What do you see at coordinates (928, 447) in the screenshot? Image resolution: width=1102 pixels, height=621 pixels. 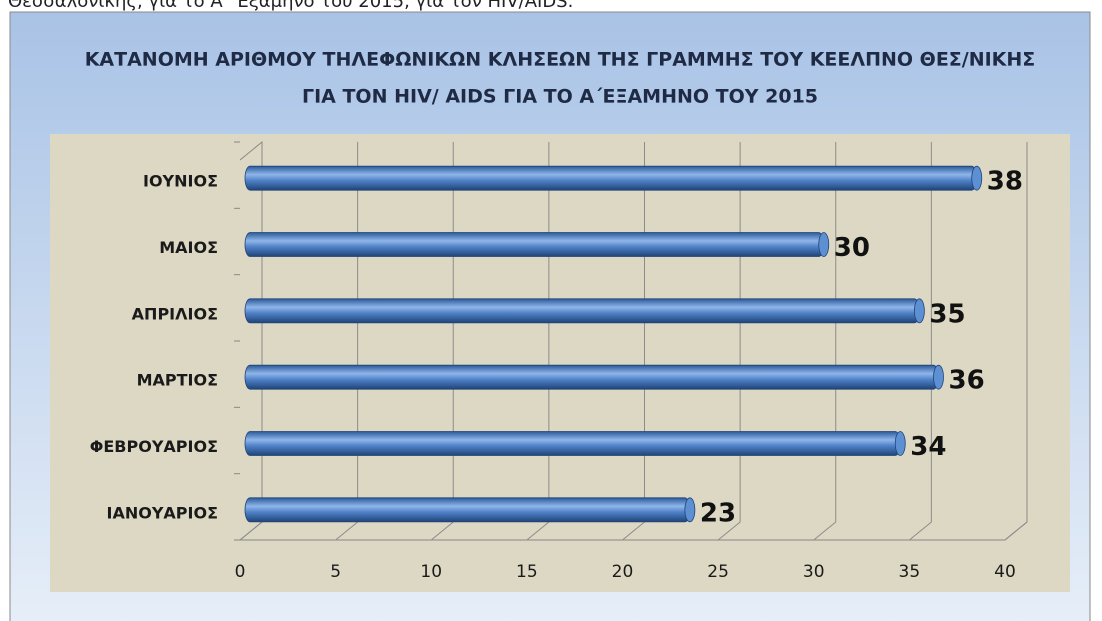 I see `data-label: 34` at bounding box center [928, 447].